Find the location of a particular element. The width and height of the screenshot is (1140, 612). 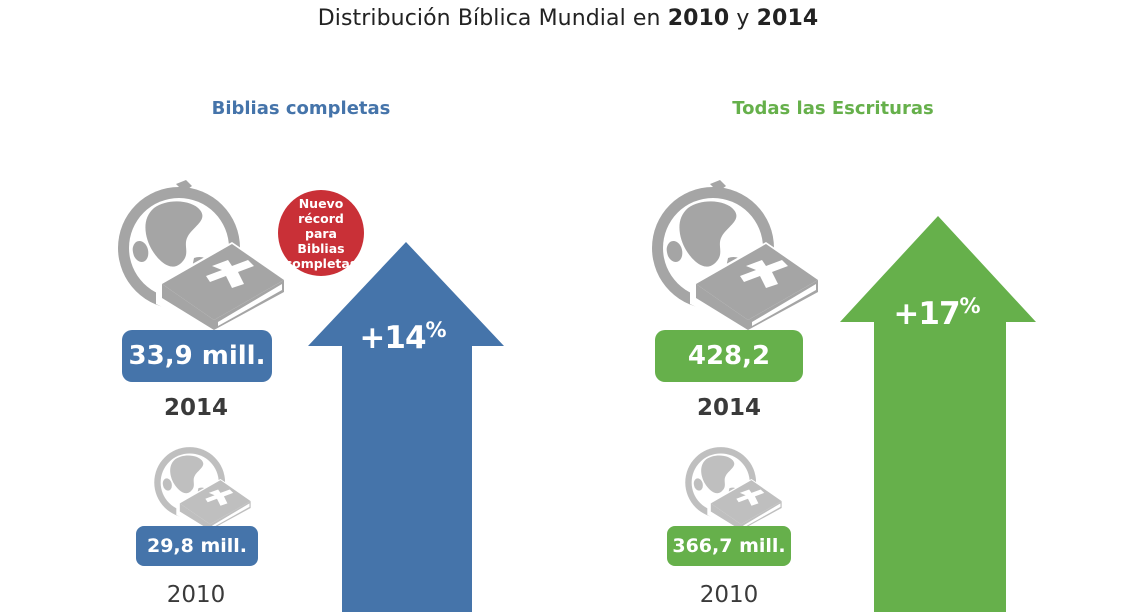

left-2014-year-label: 2014 is located at coordinates (195, 408).